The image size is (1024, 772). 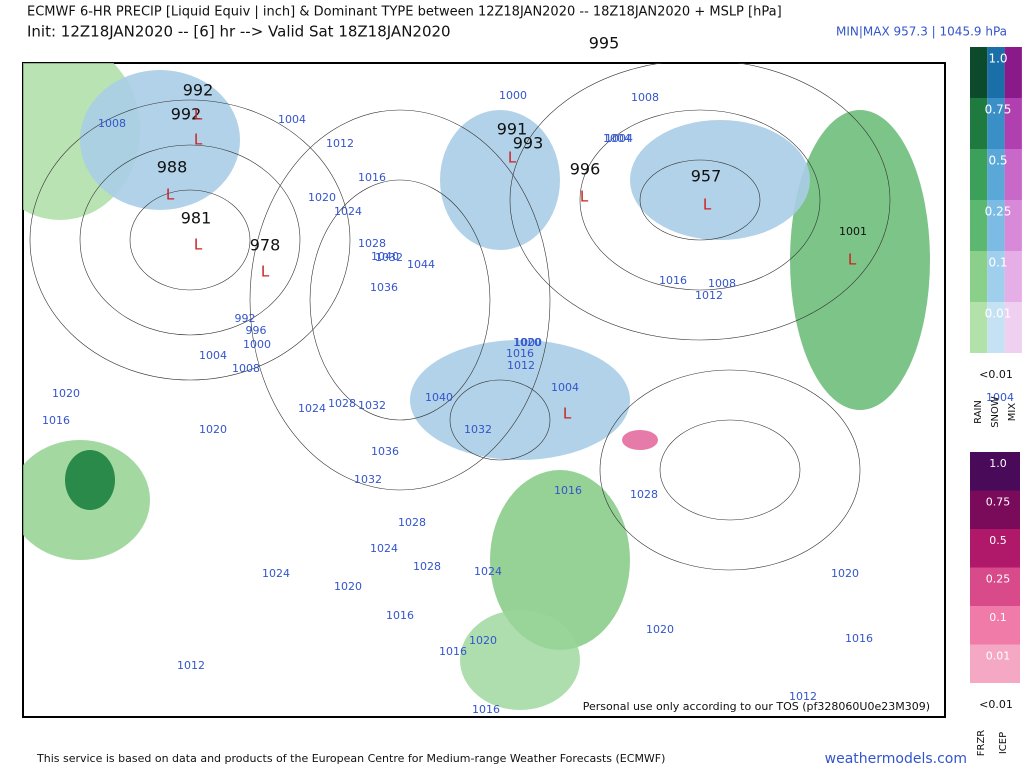 I want to click on low-pressure-label: 991, so click(x=512, y=129).